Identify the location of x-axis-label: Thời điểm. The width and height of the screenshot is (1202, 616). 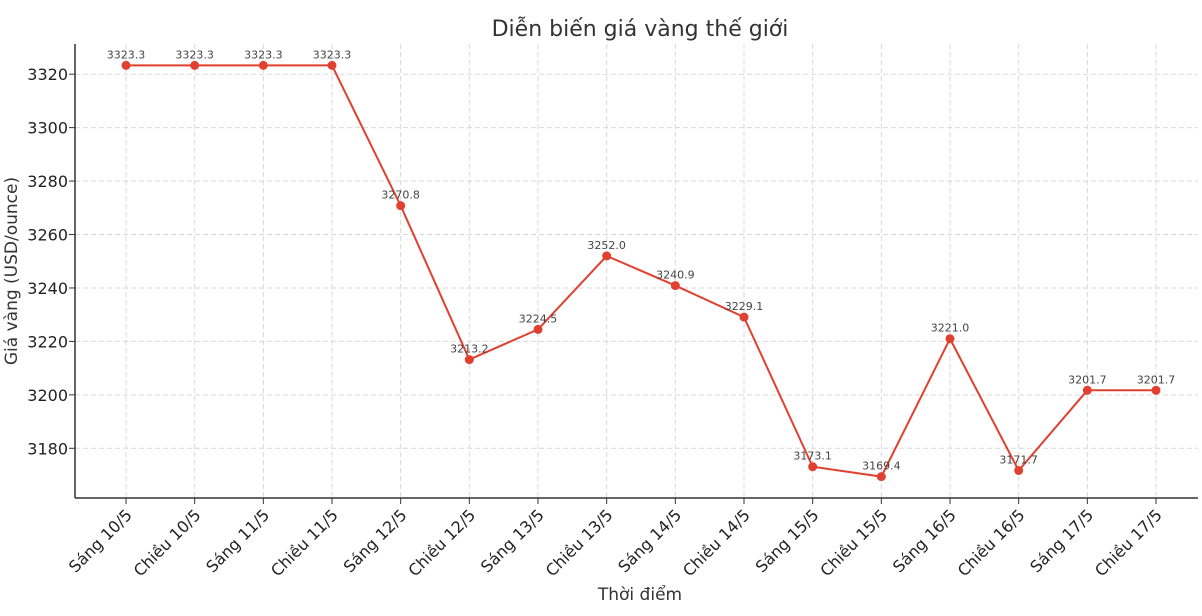
(639, 594).